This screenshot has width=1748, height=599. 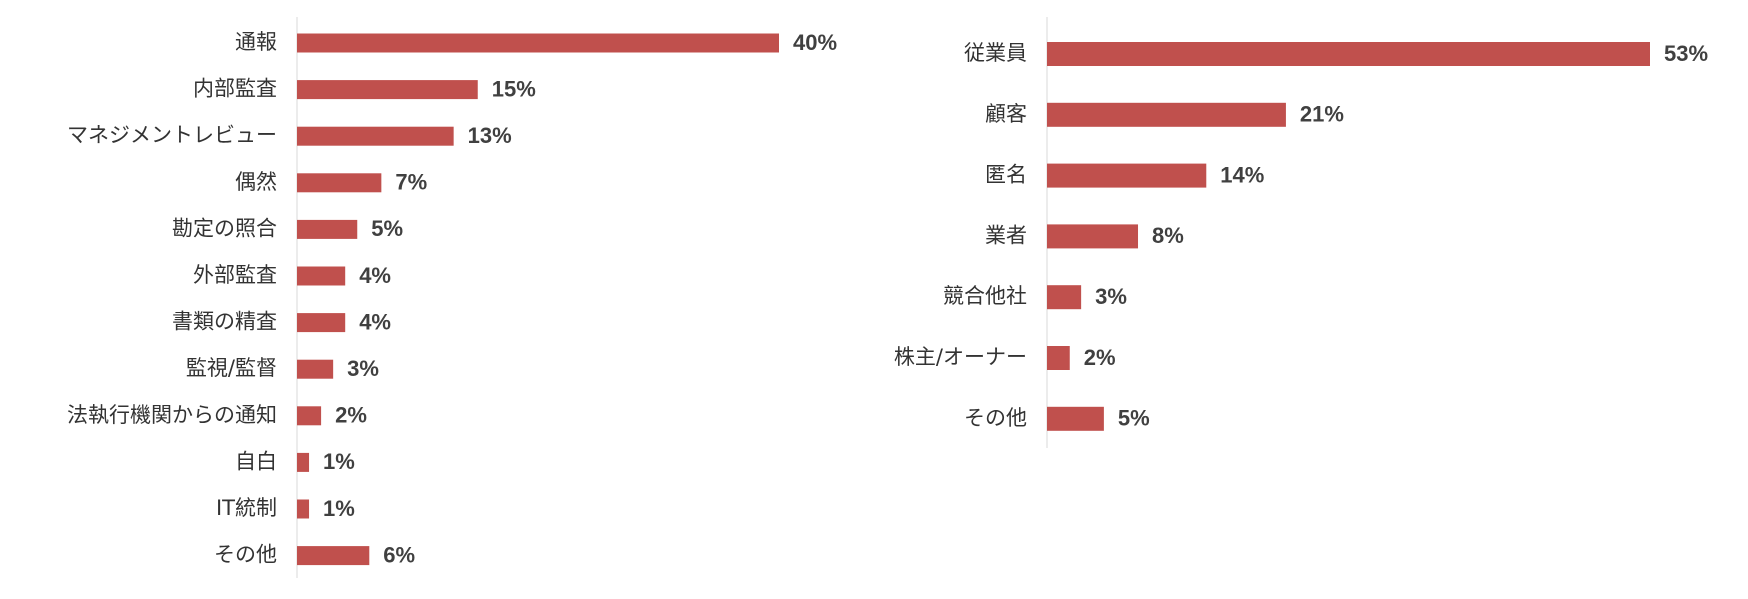 What do you see at coordinates (995, 53) in the screenshot?
I see `category-label: 従業員` at bounding box center [995, 53].